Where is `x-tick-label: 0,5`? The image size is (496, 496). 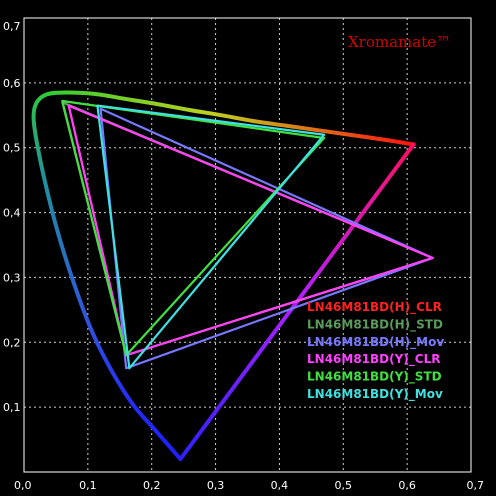 x-tick-label: 0,5 is located at coordinates (344, 485).